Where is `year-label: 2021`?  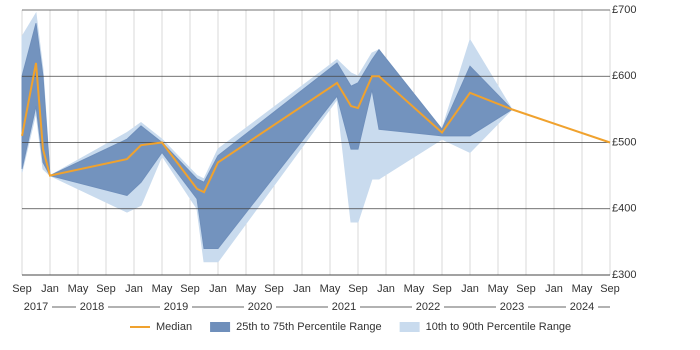 year-label: 2021 is located at coordinates (344, 307).